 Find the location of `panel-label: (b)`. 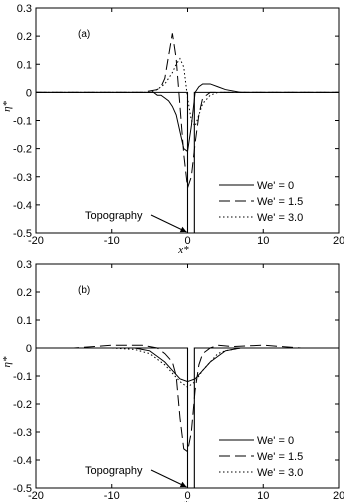

panel-label: (b) is located at coordinates (84, 290).